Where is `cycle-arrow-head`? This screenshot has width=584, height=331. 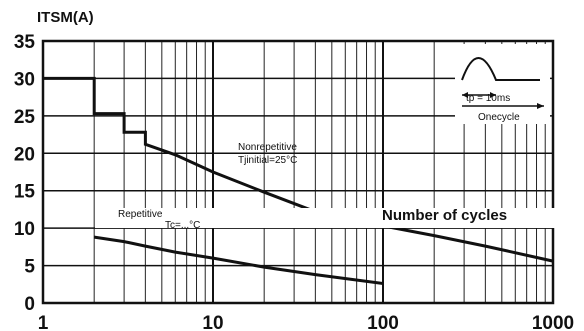 cycle-arrow-head is located at coordinates (540, 106).